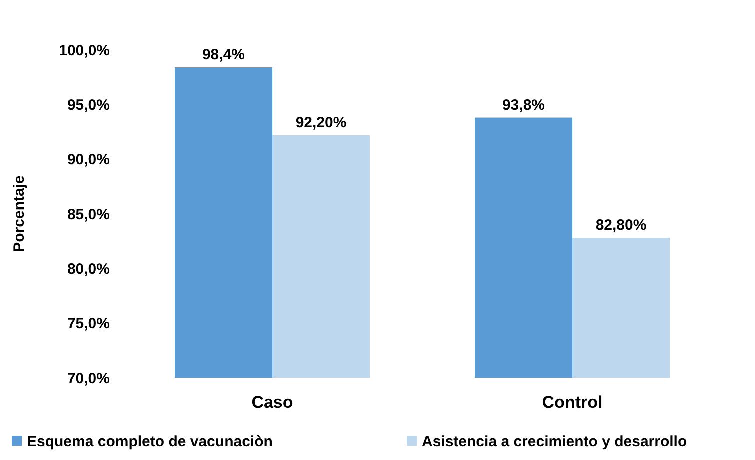 This screenshot has width=755, height=460. What do you see at coordinates (88, 160) in the screenshot?
I see `y-tick-label: 90,0%` at bounding box center [88, 160].